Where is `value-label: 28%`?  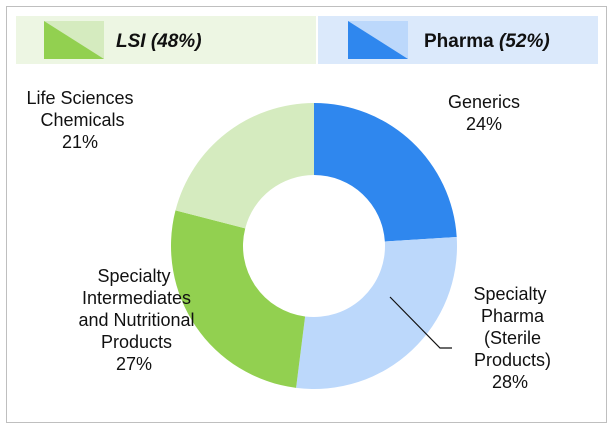 value-label: 28% is located at coordinates (510, 382).